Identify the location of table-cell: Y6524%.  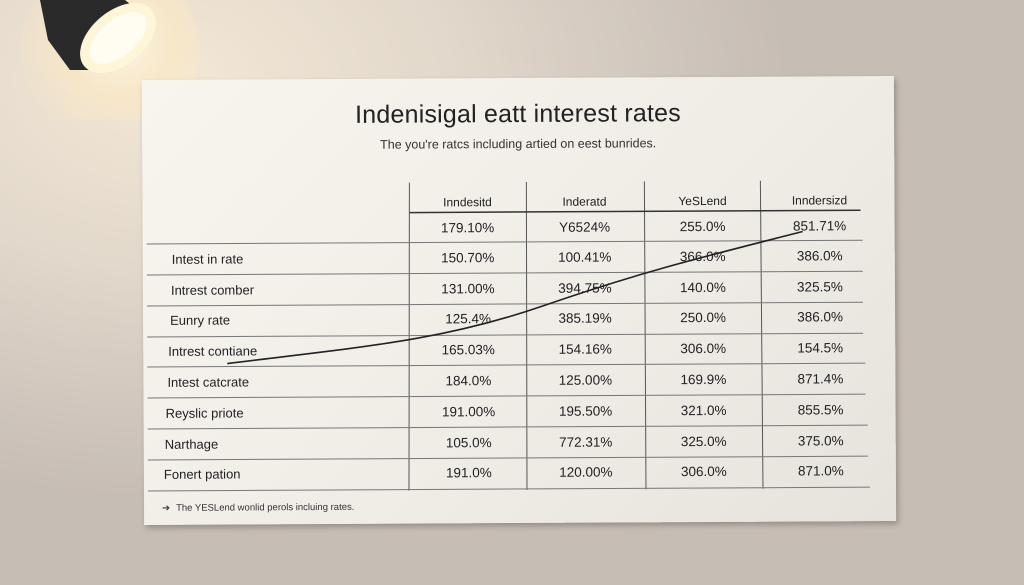
(585, 227).